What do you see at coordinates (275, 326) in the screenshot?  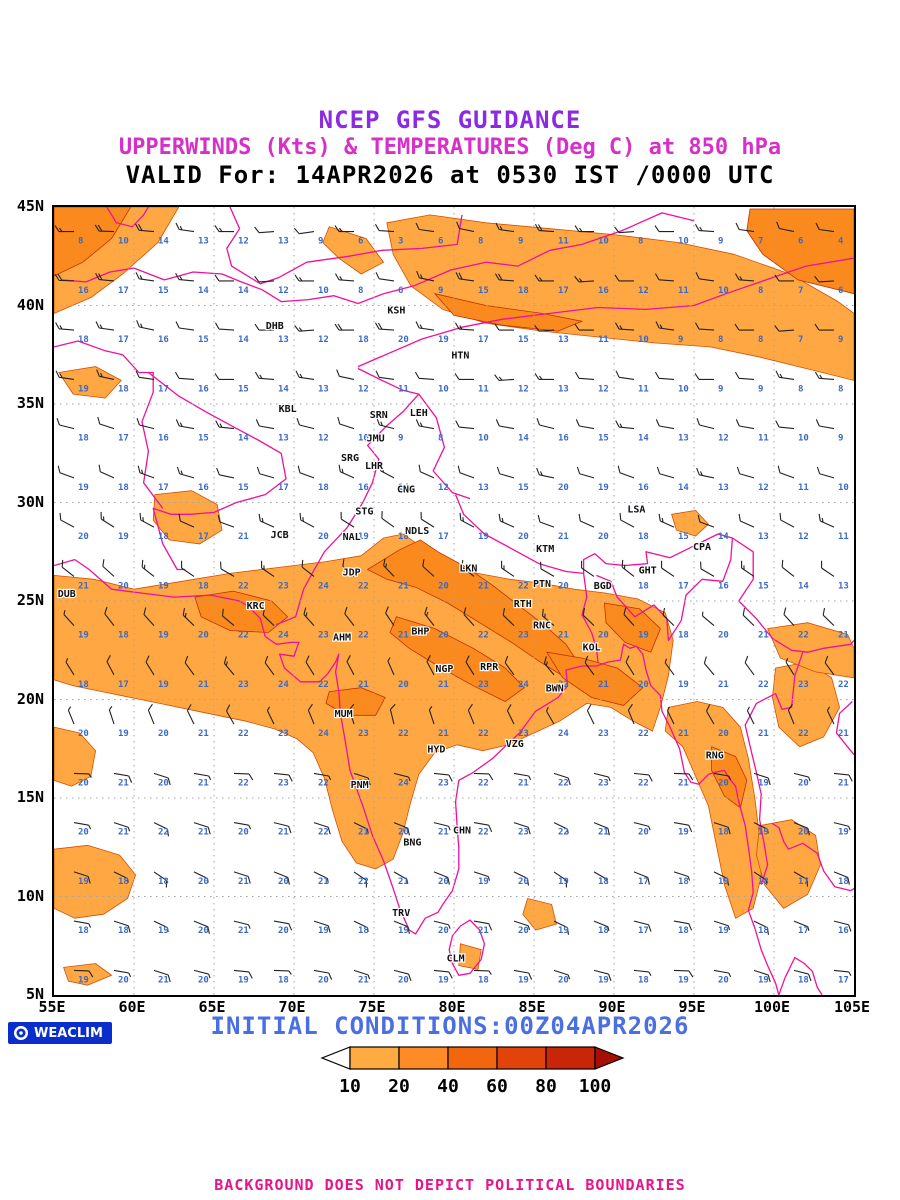 I see `station-label: DHB` at bounding box center [275, 326].